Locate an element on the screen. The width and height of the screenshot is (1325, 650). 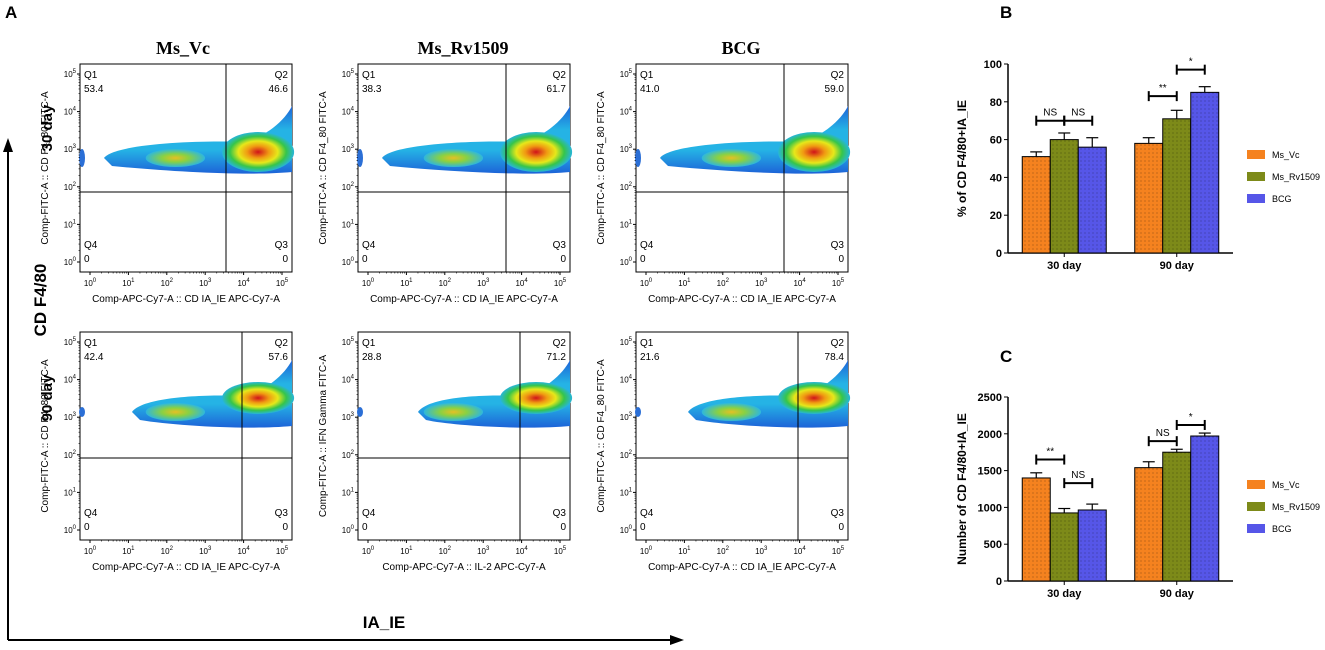
bar-y-axis-label: Number of CD F4/80+IA_IE is located at coordinates (962, 489).